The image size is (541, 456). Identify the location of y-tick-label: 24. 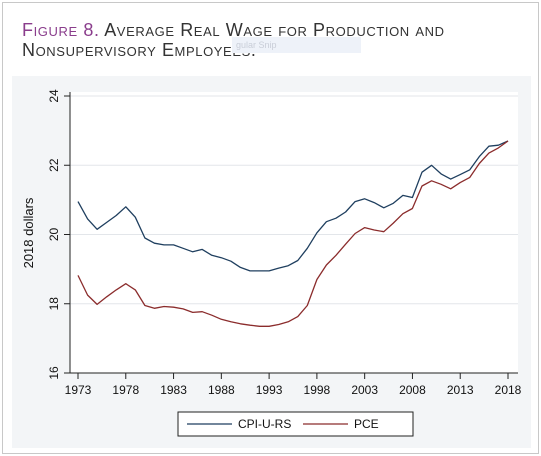
(54, 96).